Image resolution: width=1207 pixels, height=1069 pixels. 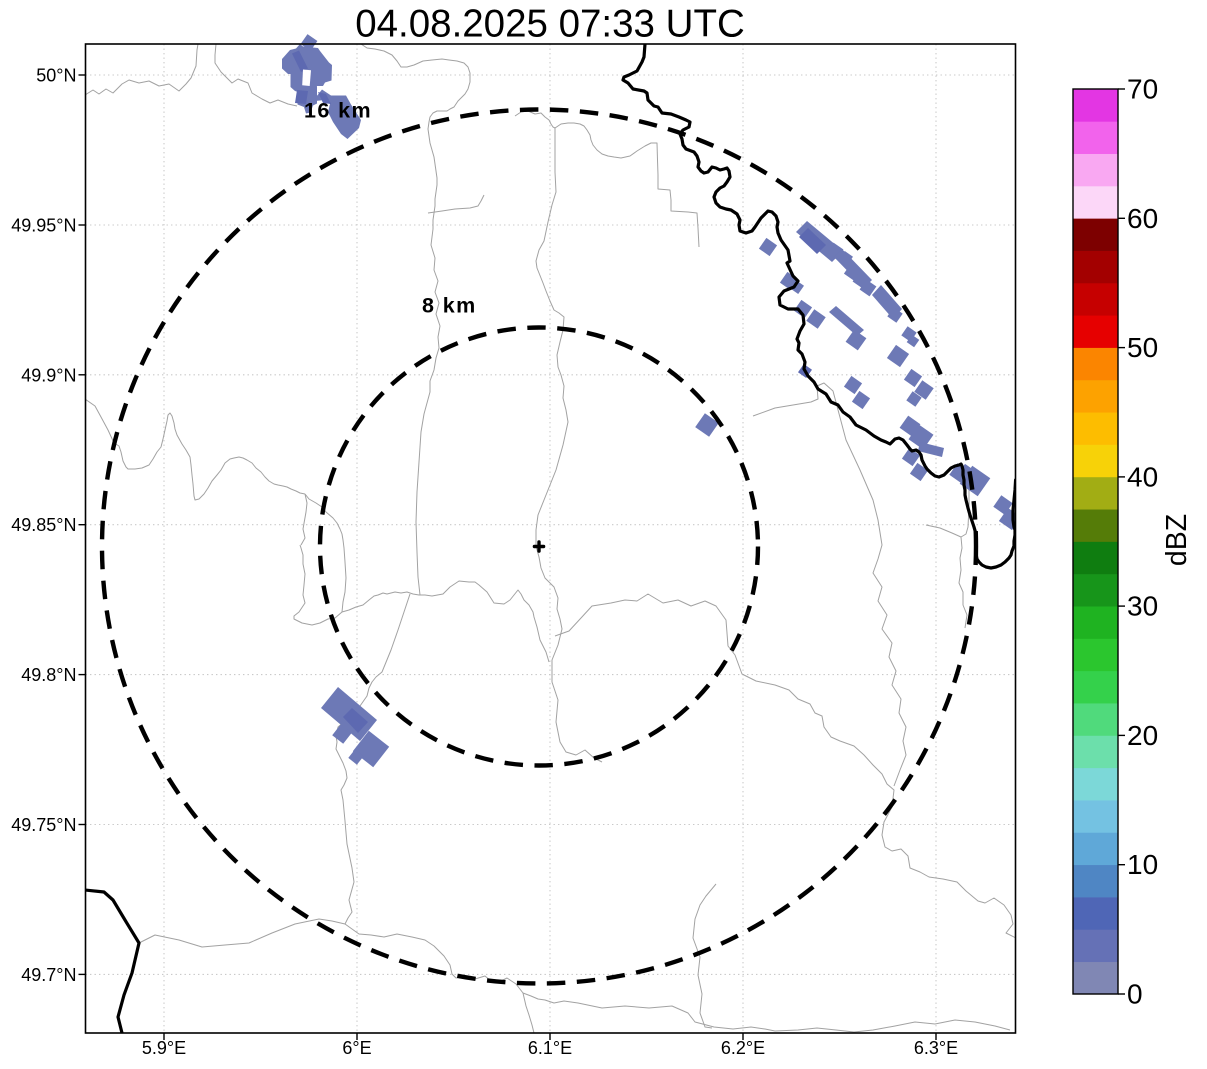 What do you see at coordinates (1142, 606) in the screenshot?
I see `svg-text: 30` at bounding box center [1142, 606].